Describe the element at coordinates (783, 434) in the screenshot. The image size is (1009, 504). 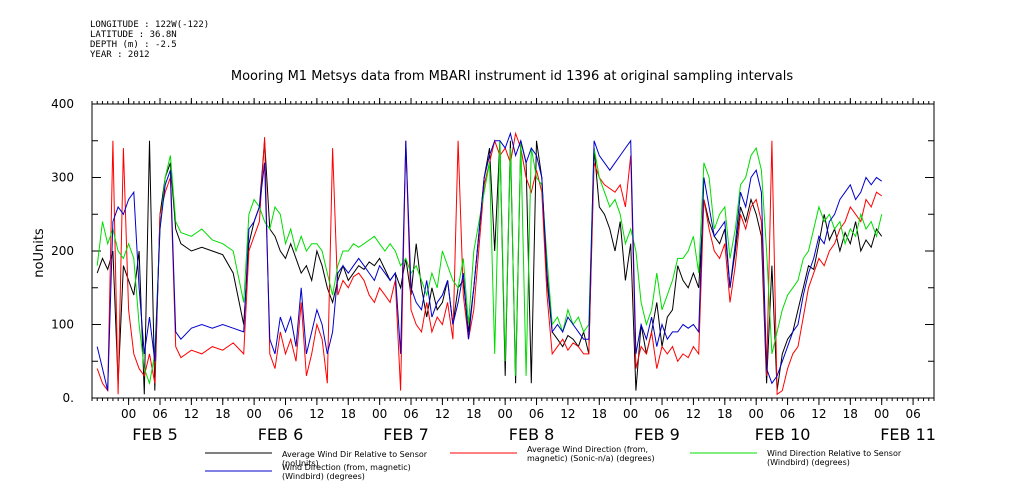
I see `x-day-label: FEB 10` at that location.